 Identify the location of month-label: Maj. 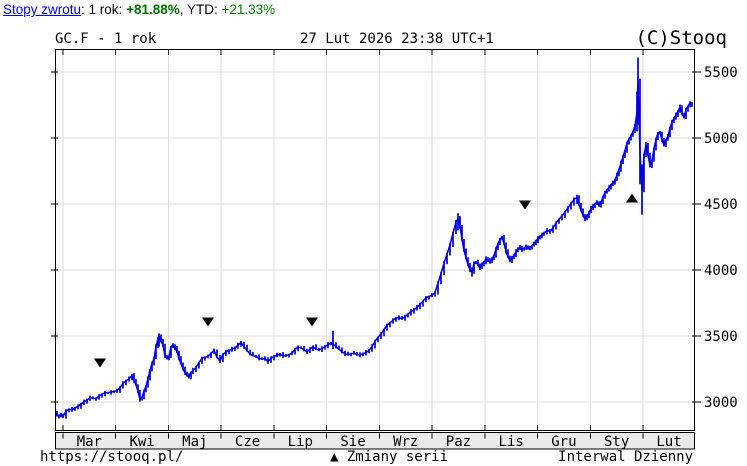
(194, 442).